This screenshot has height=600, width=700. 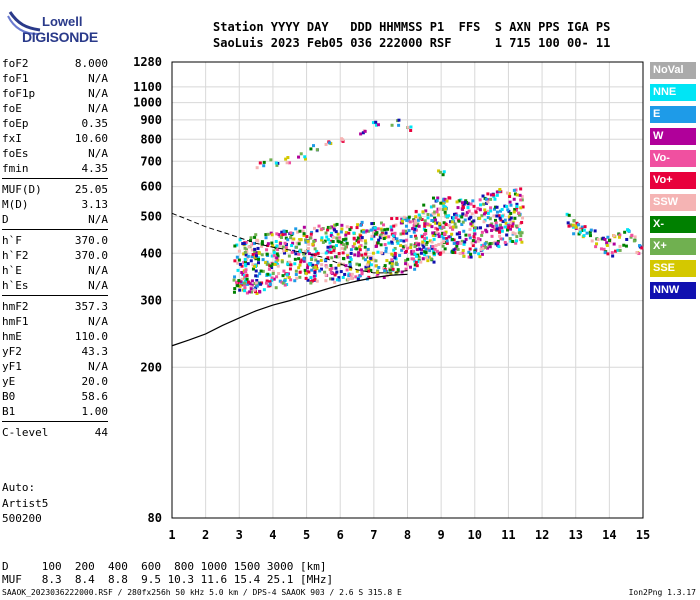 What do you see at coordinates (673, 246) in the screenshot?
I see `legend-item-x-: X+` at bounding box center [673, 246].